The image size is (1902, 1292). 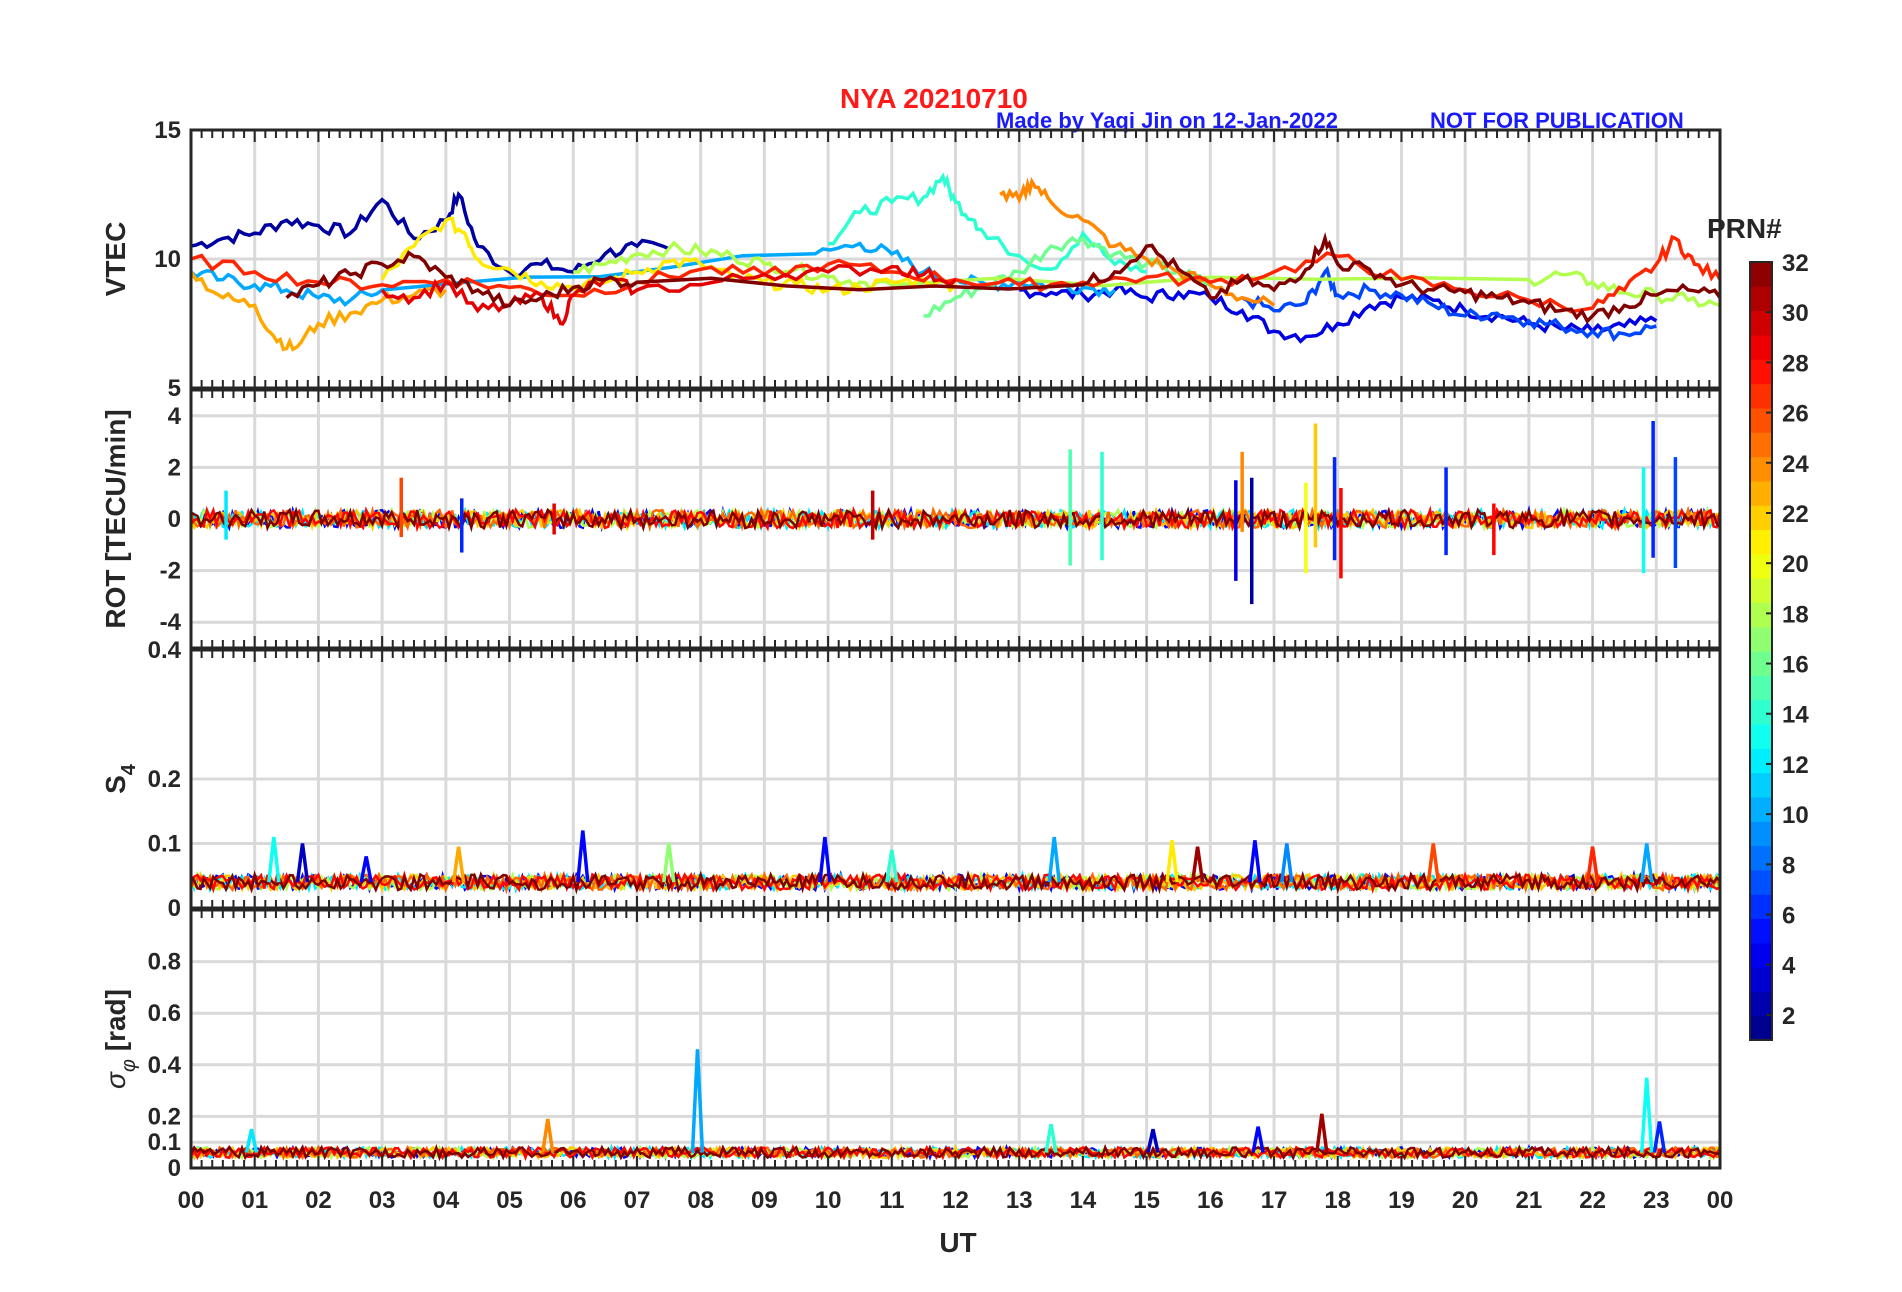 I want to click on y-tick-label: 0.8, so click(x=164, y=962).